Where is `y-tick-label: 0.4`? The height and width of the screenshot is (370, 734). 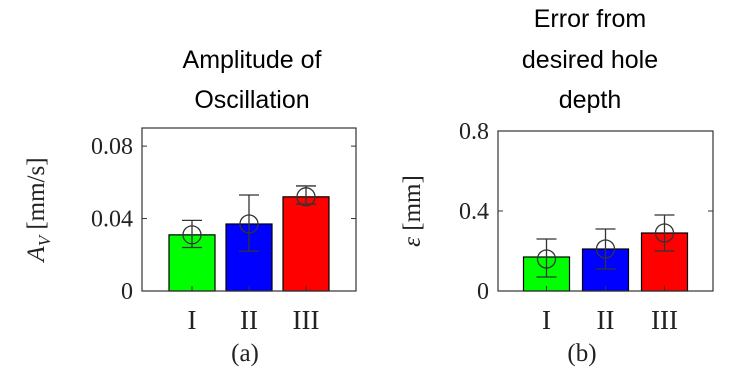 y-tick-label: 0.4 is located at coordinates (474, 212).